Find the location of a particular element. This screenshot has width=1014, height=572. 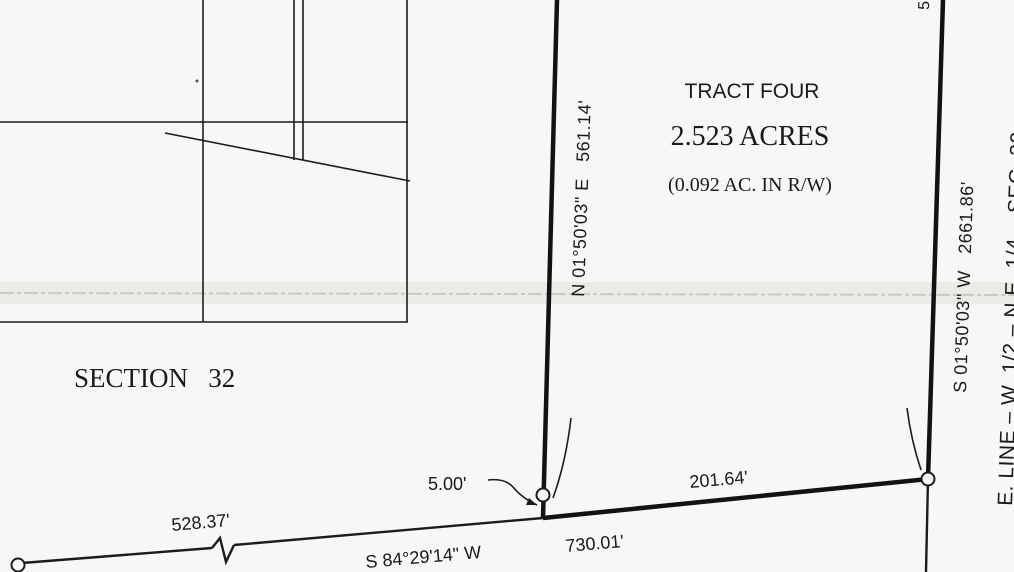

tract-east-line is located at coordinates (935, 240).